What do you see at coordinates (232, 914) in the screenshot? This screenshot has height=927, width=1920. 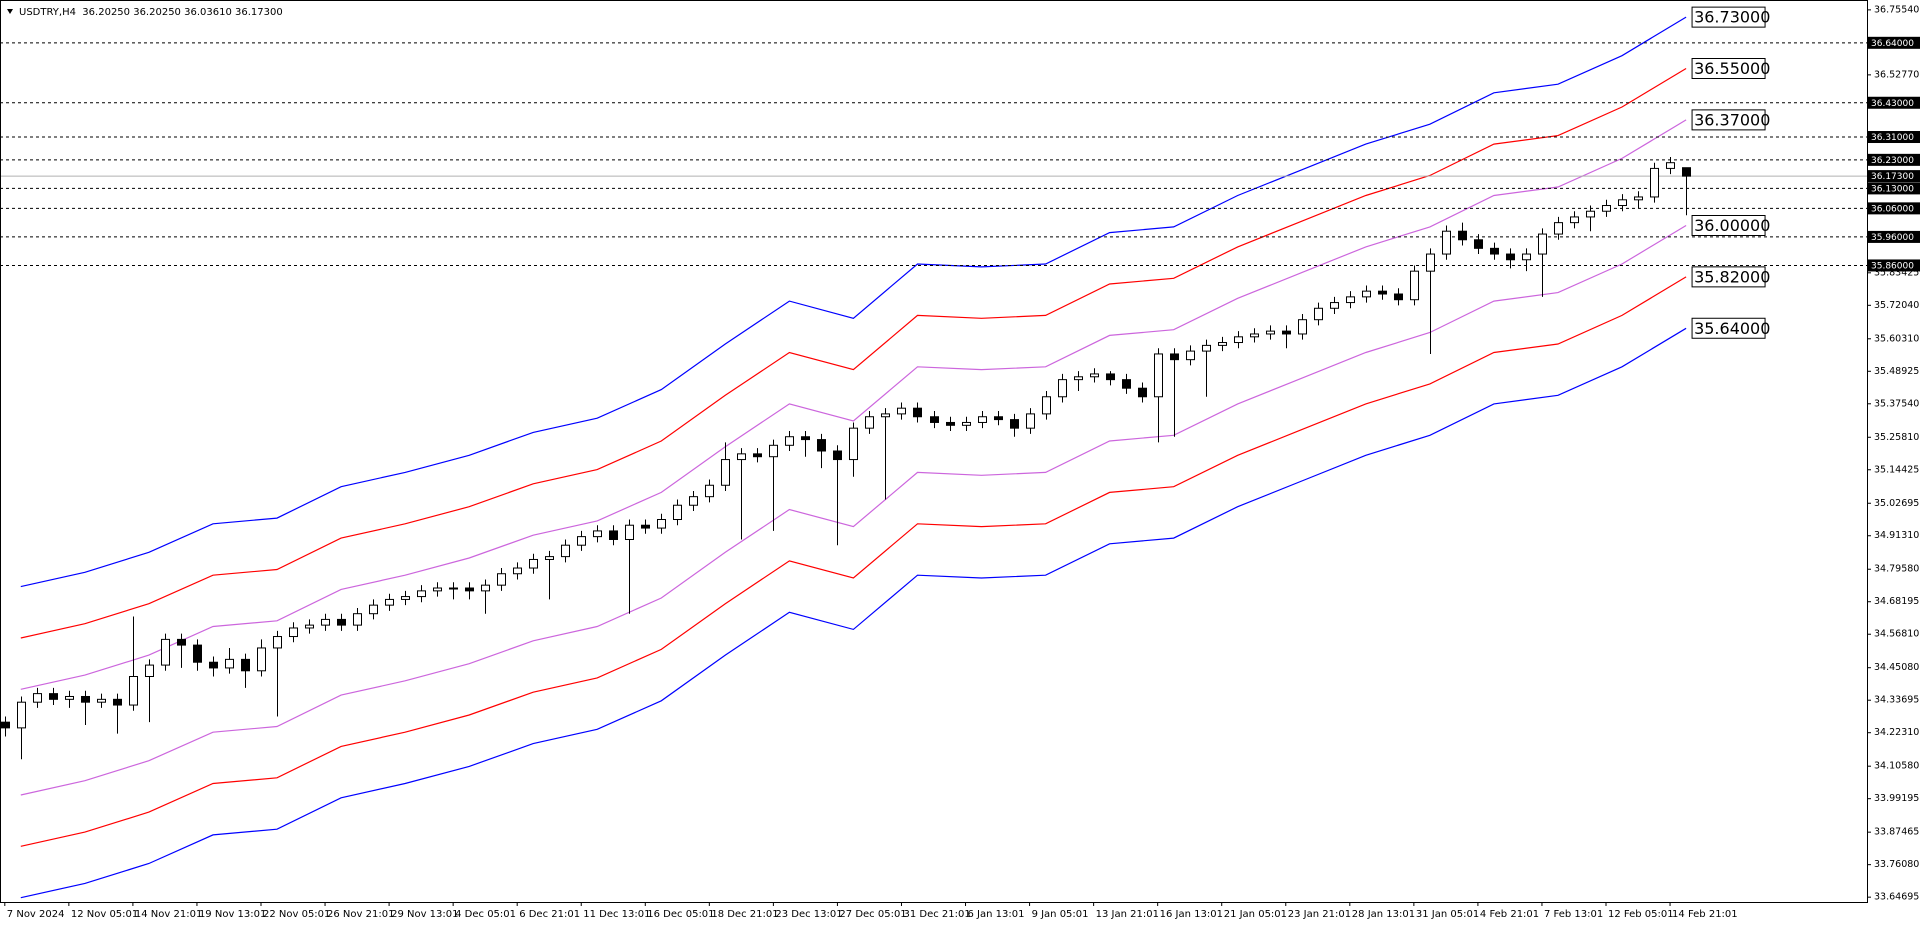 I see `x-tick-label: 19 Nov 13:01` at bounding box center [232, 914].